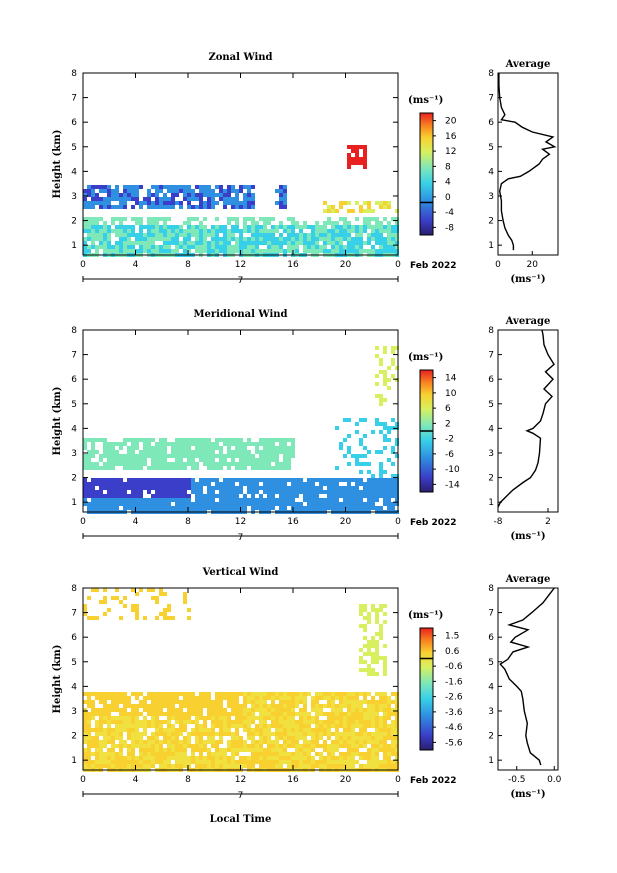 This screenshot has width=617, height=873. I want to click on x-tick-label: 0, so click(83, 780).